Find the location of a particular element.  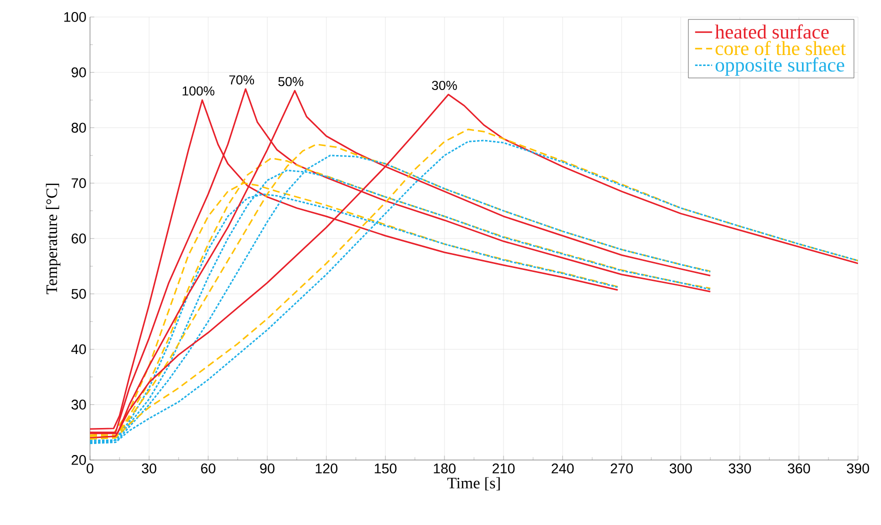

x-axis-title: Time [s] is located at coordinates (473, 483).